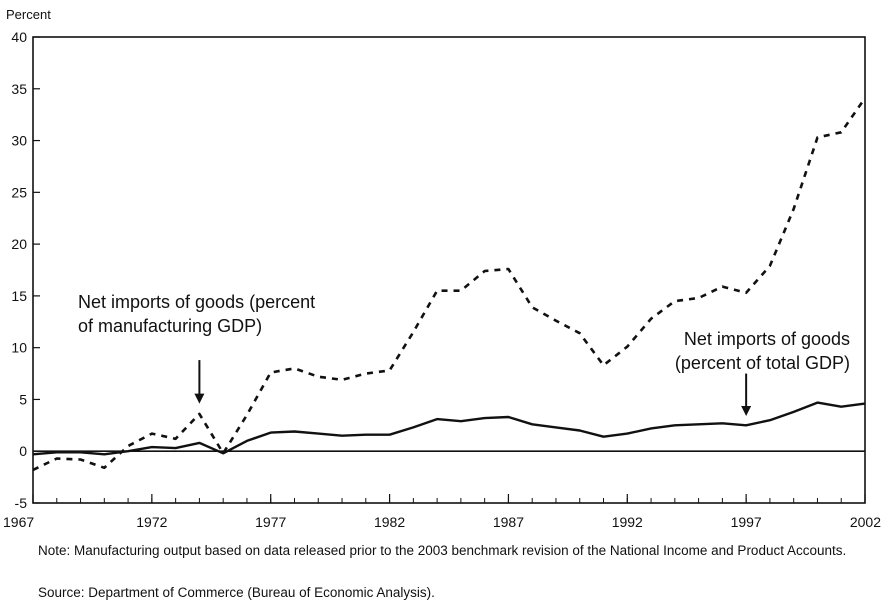 This screenshot has height=604, width=890. Describe the element at coordinates (762, 363) in the screenshot. I see `annotation-text: (percent of total GDP)` at that location.